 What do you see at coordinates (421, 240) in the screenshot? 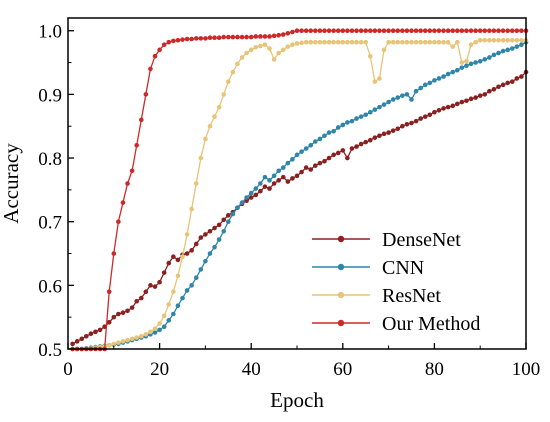
I see `legend-label-densenet: DenseNet` at bounding box center [421, 240].